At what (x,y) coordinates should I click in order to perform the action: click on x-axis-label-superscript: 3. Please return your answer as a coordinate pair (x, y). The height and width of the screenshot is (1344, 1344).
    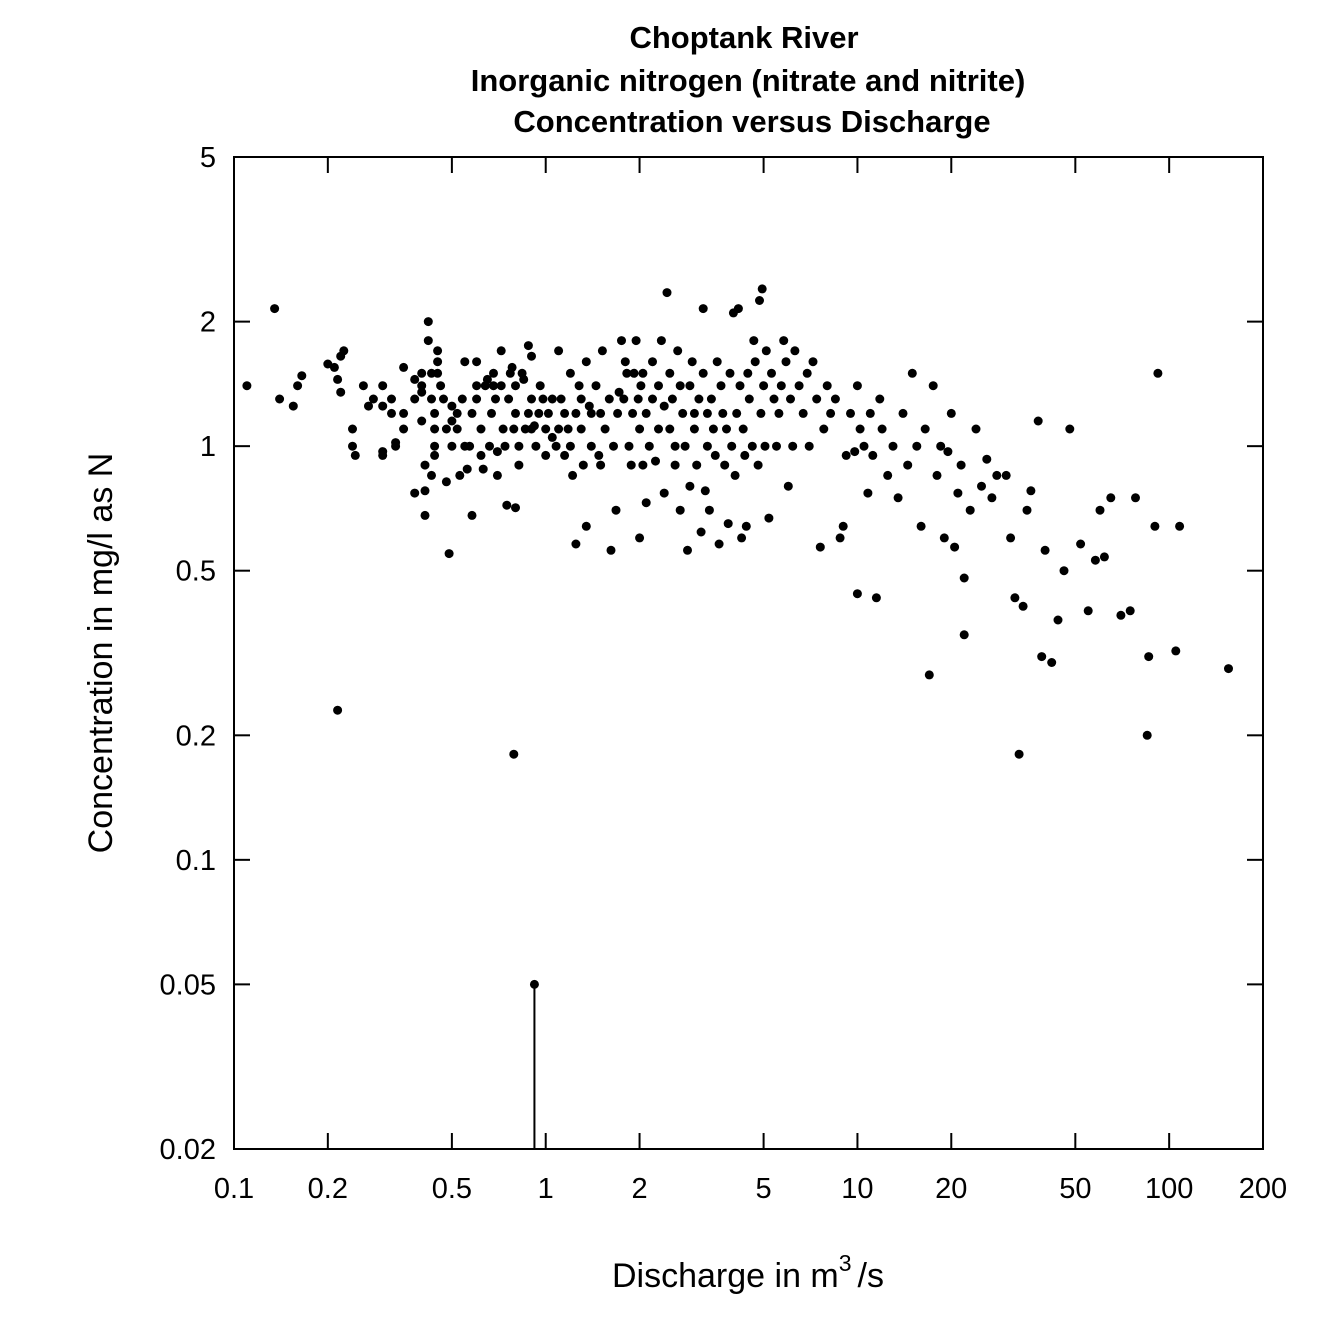
    Looking at the image, I should click on (845, 1263).